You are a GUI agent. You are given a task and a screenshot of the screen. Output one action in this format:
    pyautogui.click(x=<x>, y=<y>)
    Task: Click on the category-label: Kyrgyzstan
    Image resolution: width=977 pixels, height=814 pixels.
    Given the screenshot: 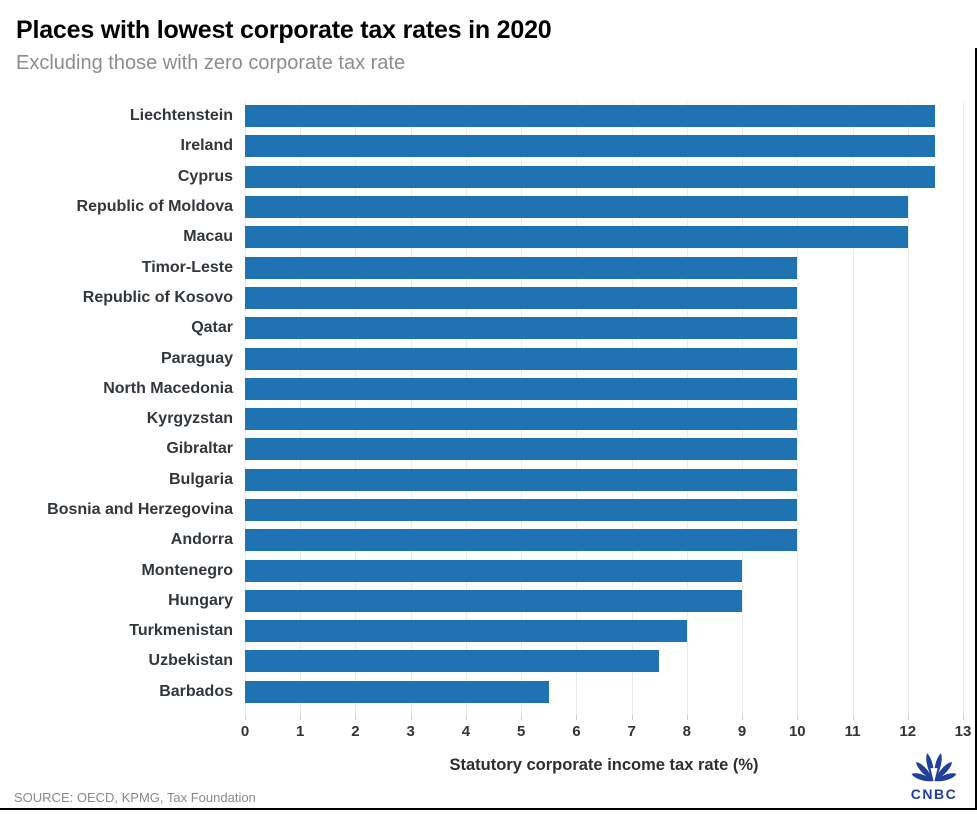 What is the action you would take?
    pyautogui.click(x=189, y=419)
    